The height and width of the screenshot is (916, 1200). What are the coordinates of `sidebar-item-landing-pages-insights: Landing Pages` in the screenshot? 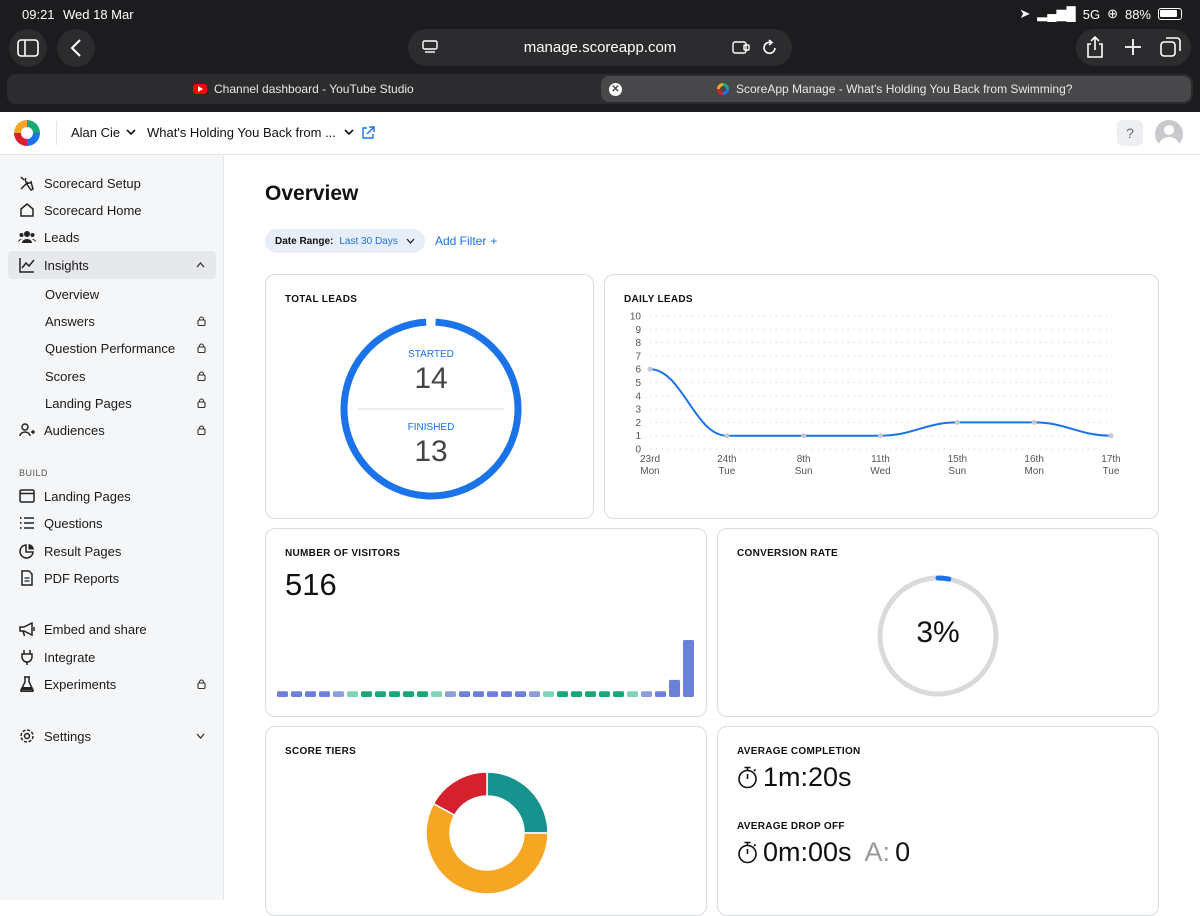 It's located at (112, 403).